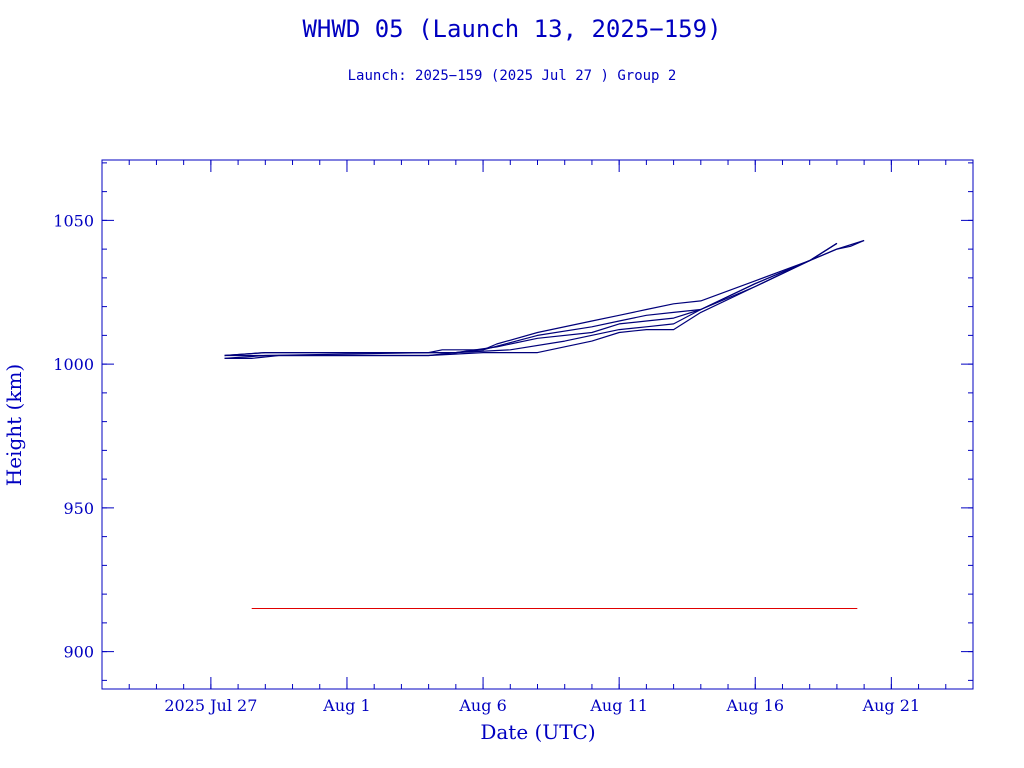 The width and height of the screenshot is (1024, 768). Describe the element at coordinates (537, 732) in the screenshot. I see `x-axis-label: Date (UTC)` at that location.